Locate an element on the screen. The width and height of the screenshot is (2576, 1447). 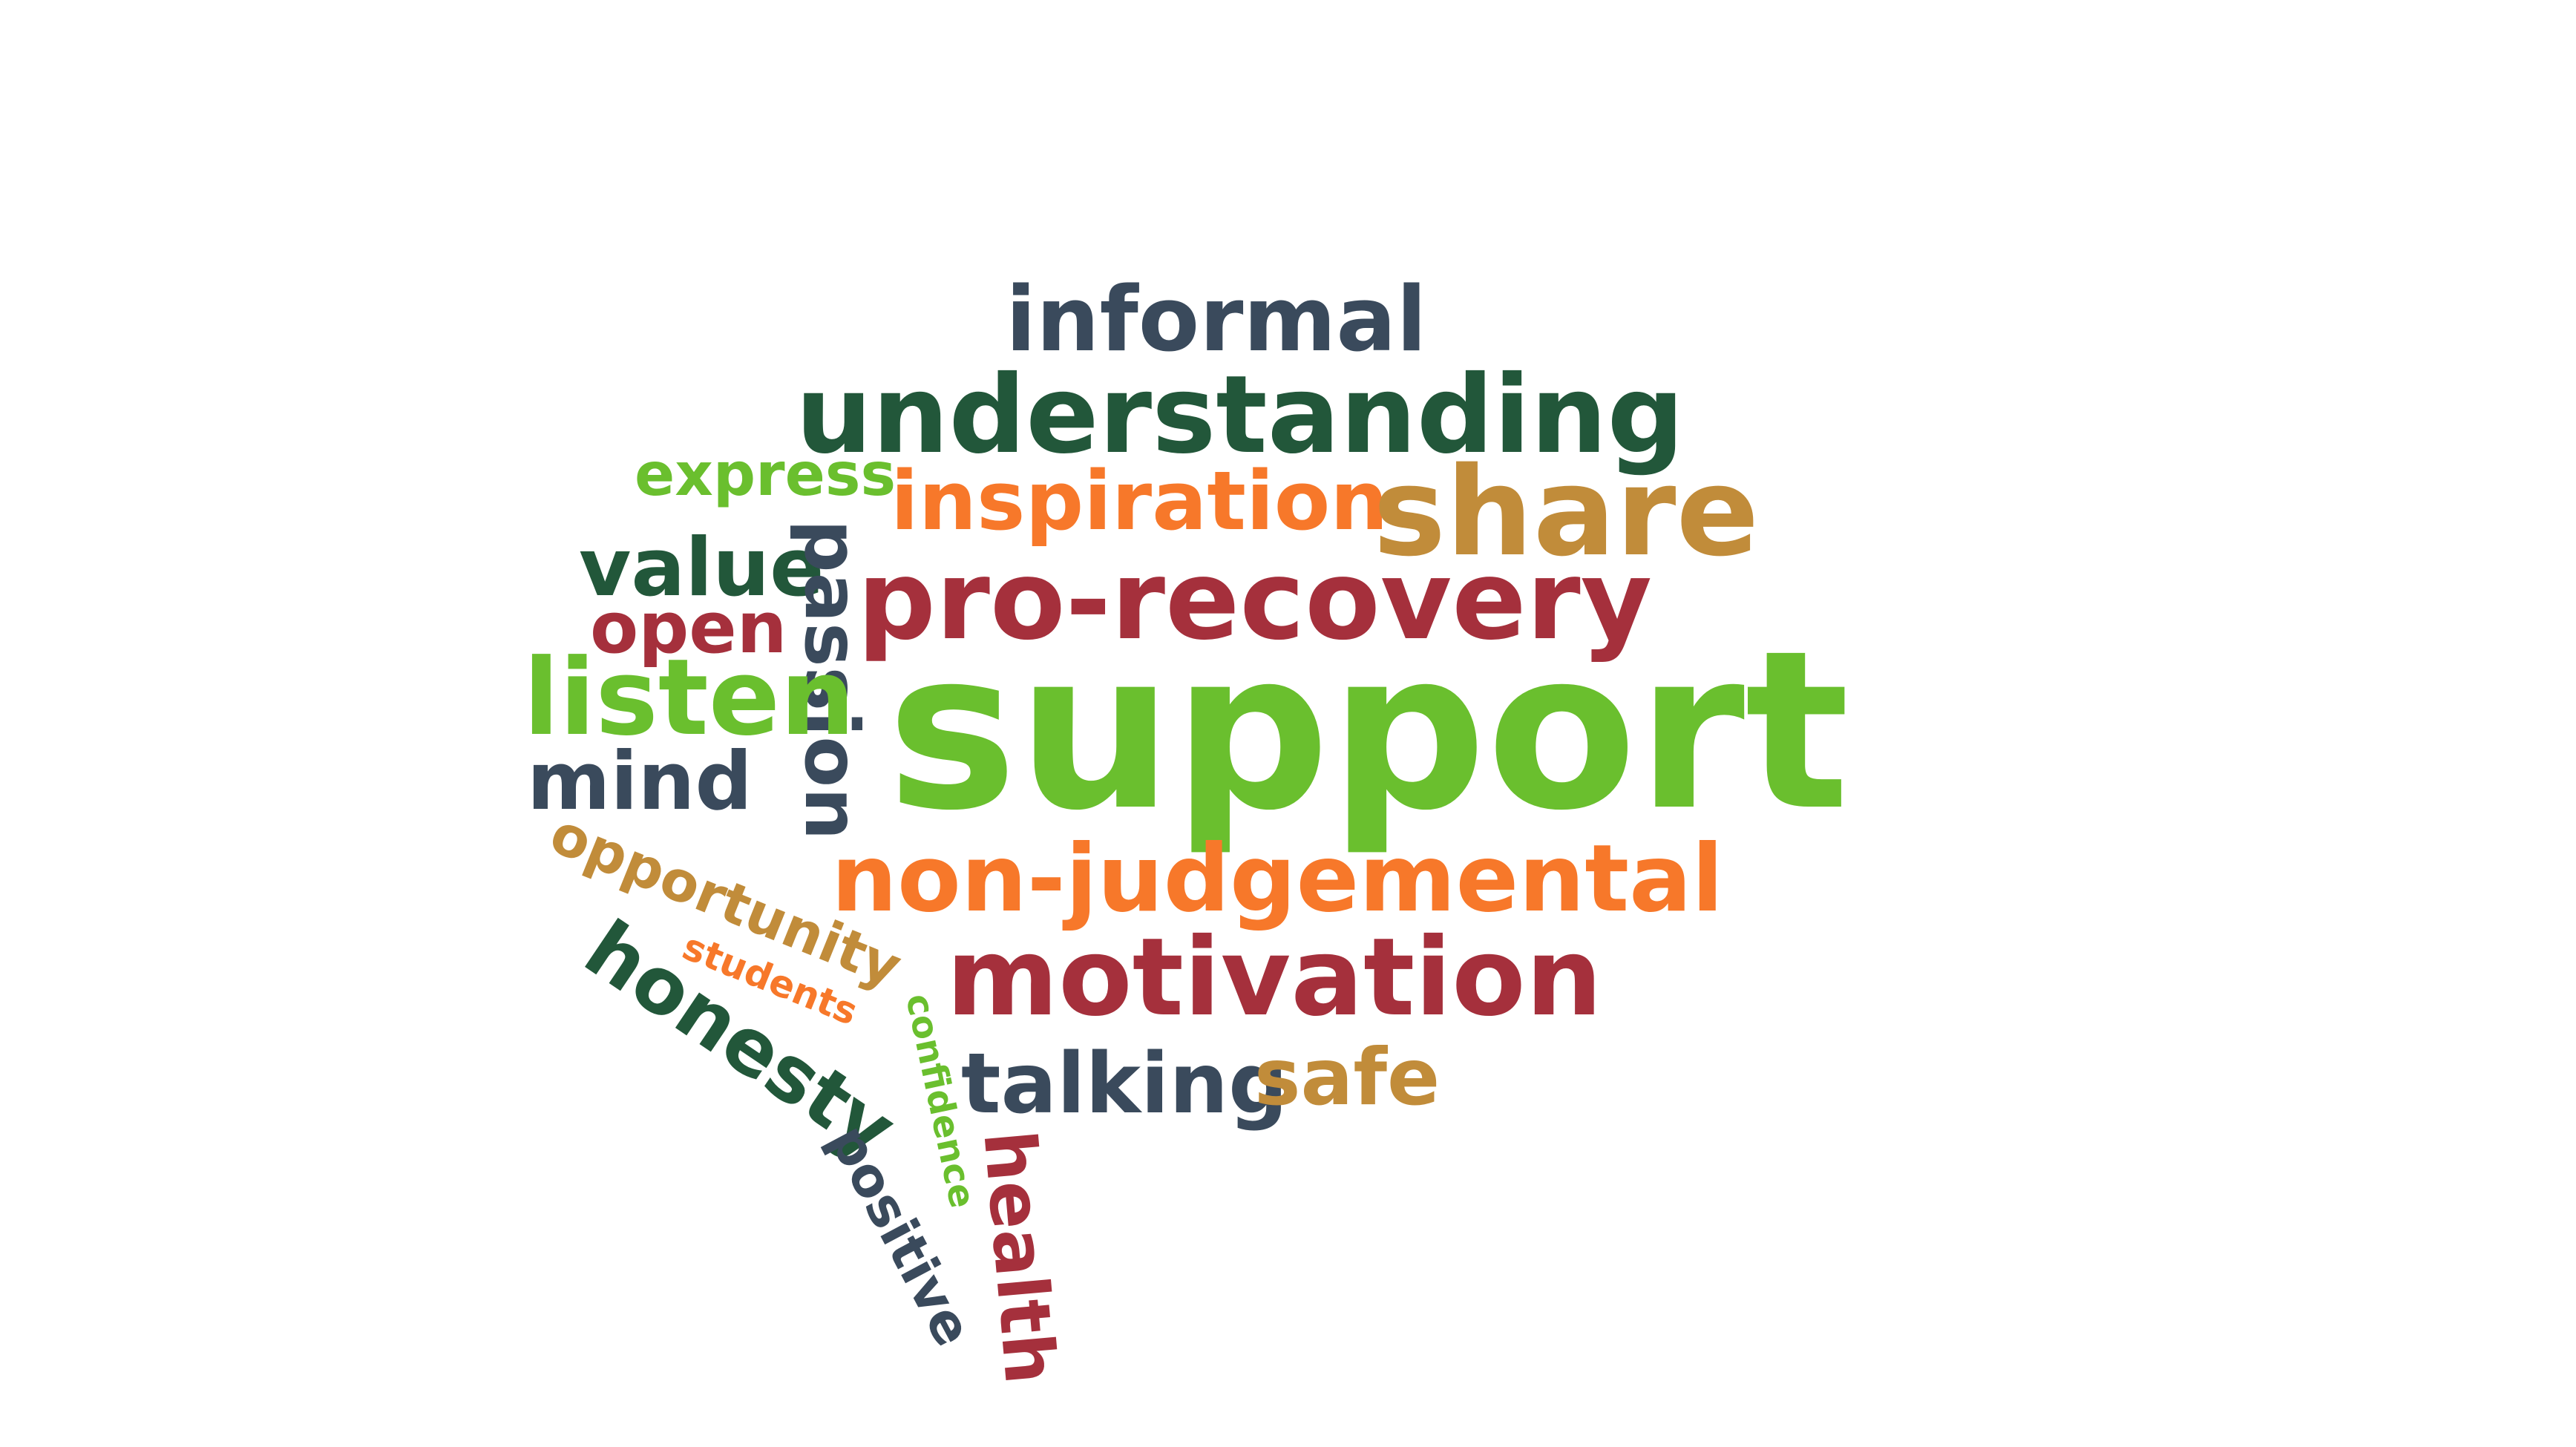
word-value: value is located at coordinates (702, 568).